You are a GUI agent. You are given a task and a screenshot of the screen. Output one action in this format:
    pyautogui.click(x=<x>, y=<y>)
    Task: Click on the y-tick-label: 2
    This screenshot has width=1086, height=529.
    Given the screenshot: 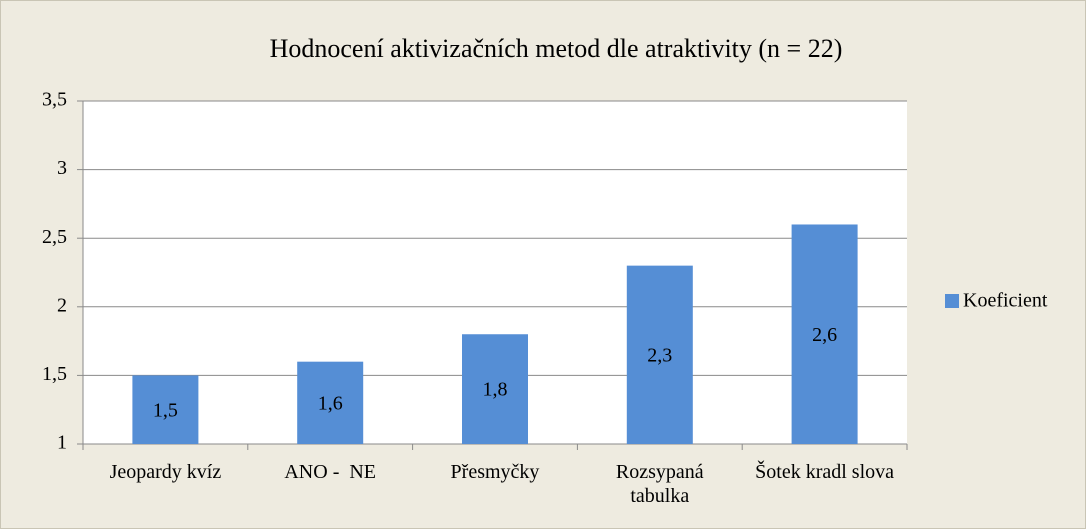 What is the action you would take?
    pyautogui.click(x=62, y=305)
    